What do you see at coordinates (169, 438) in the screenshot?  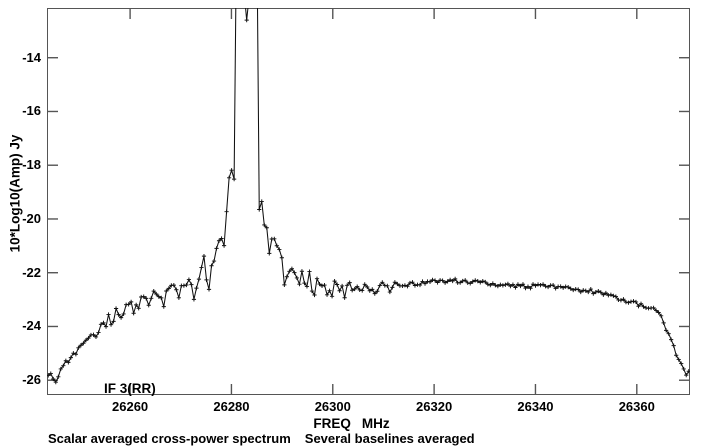 I see `caption-left-text: Scalar averaged cross-power spectrum` at bounding box center [169, 438].